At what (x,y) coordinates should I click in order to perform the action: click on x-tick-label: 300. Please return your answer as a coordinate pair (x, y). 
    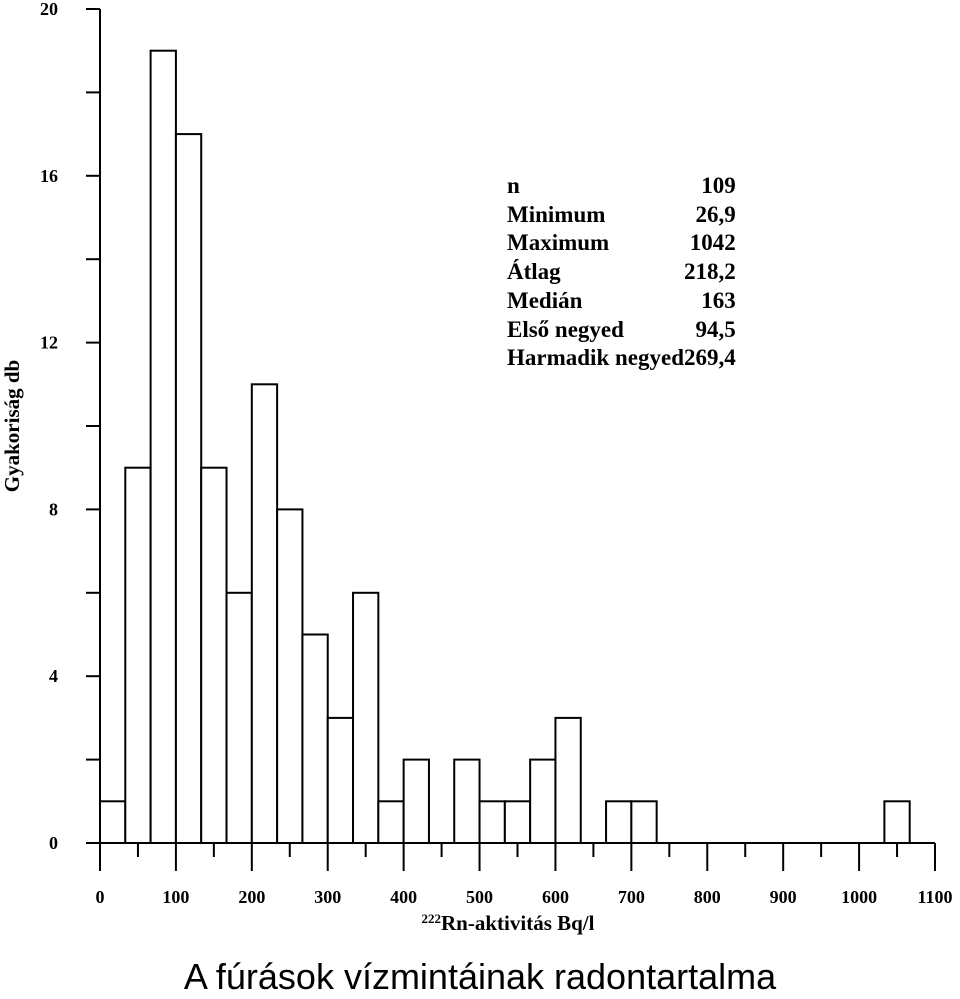
    Looking at the image, I should click on (327, 897).